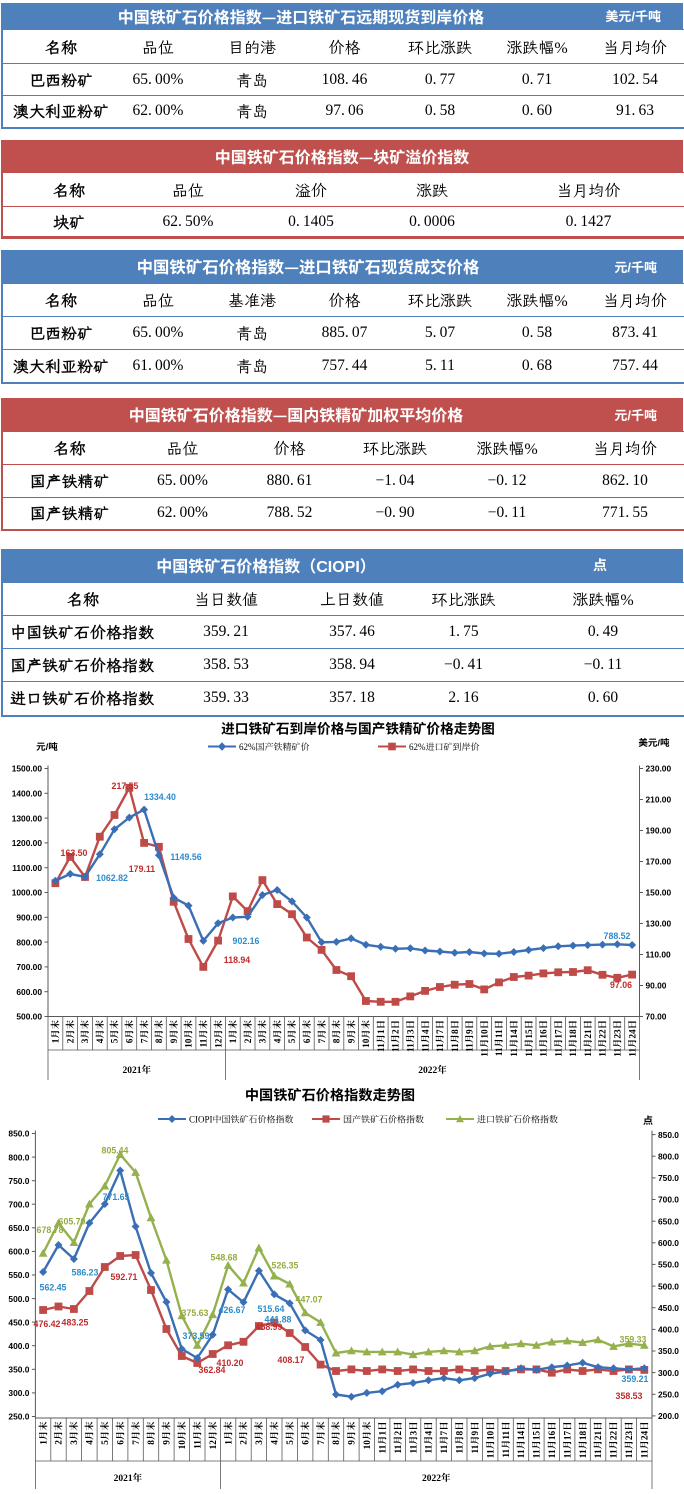 Image resolution: width=684 pixels, height=1494 pixels. Describe the element at coordinates (53, 1288) in the screenshot. I see `svg-text: 562.45` at that location.